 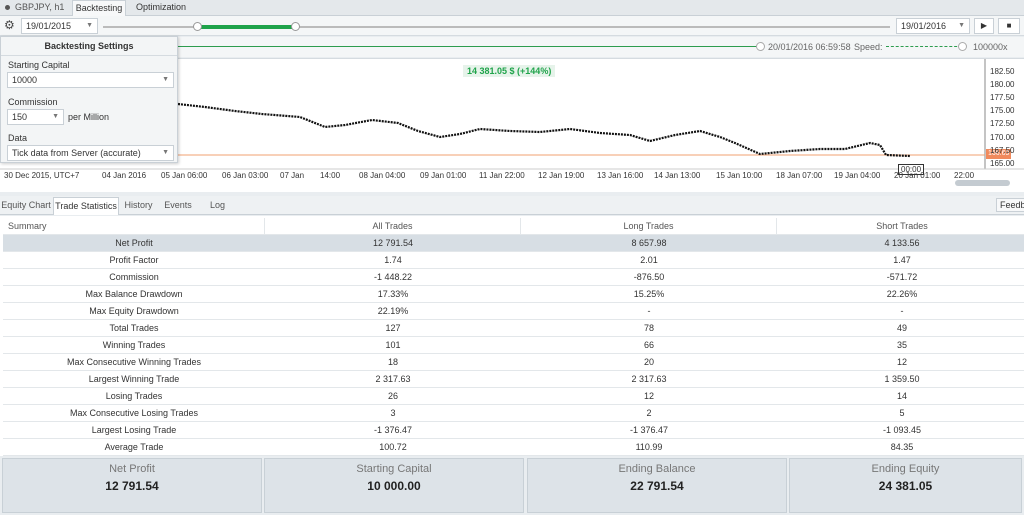 I want to click on table-cell: 100.72, so click(x=393, y=447).